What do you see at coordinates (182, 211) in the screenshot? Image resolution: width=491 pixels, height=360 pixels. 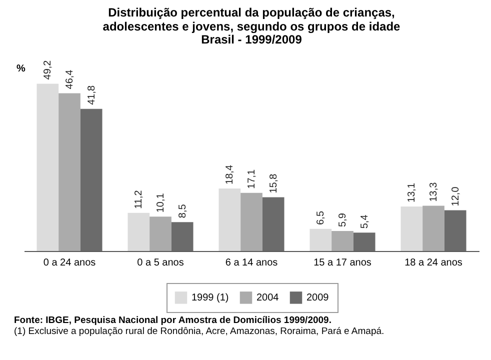 I see `data-label: 8,5` at bounding box center [182, 211].